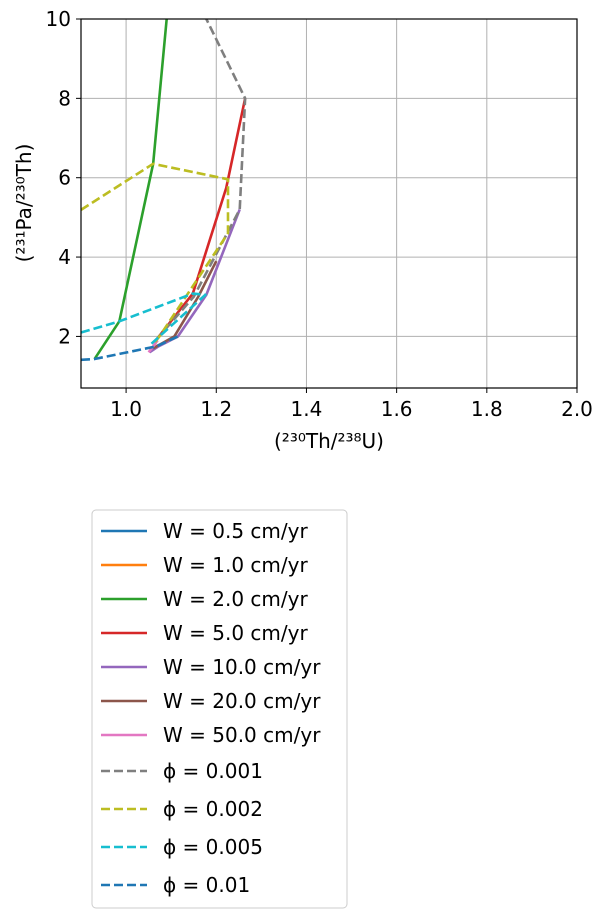  What do you see at coordinates (64, 178) in the screenshot?
I see `y-tick-label: 6` at bounding box center [64, 178].